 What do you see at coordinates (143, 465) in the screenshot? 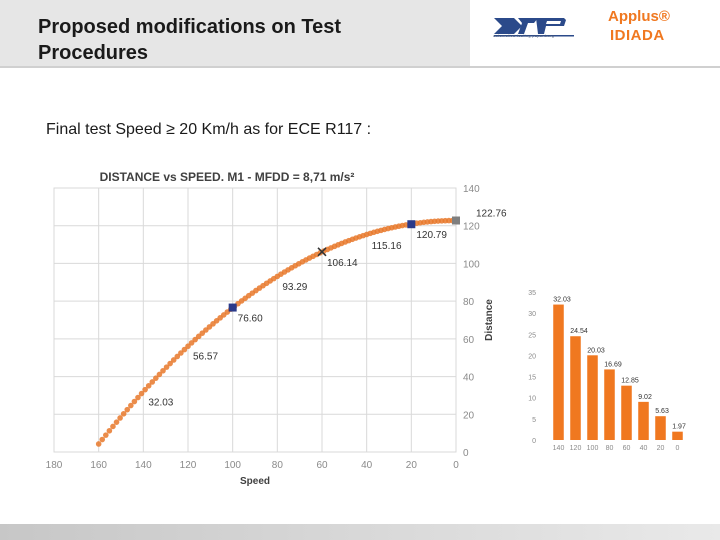
I see `x-tick-label: 140` at bounding box center [143, 465].